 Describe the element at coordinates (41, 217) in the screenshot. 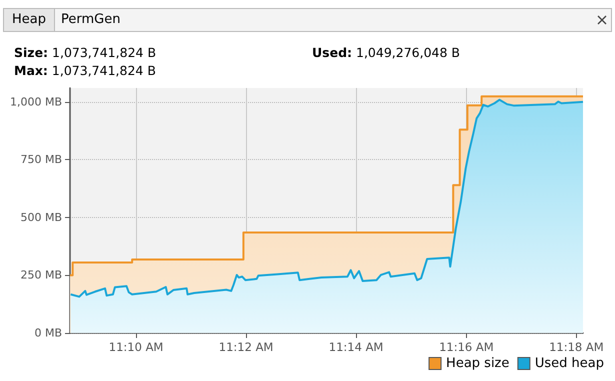

I see `y-tick-label: 500 MB` at that location.